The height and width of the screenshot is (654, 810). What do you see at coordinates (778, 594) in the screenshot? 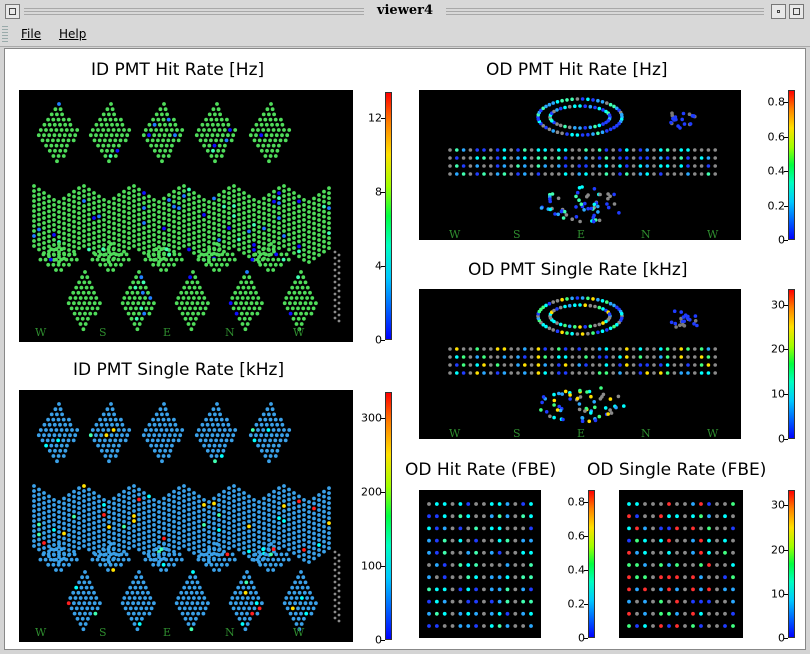
I see `colorbar-tick-label: 10` at bounding box center [778, 594].